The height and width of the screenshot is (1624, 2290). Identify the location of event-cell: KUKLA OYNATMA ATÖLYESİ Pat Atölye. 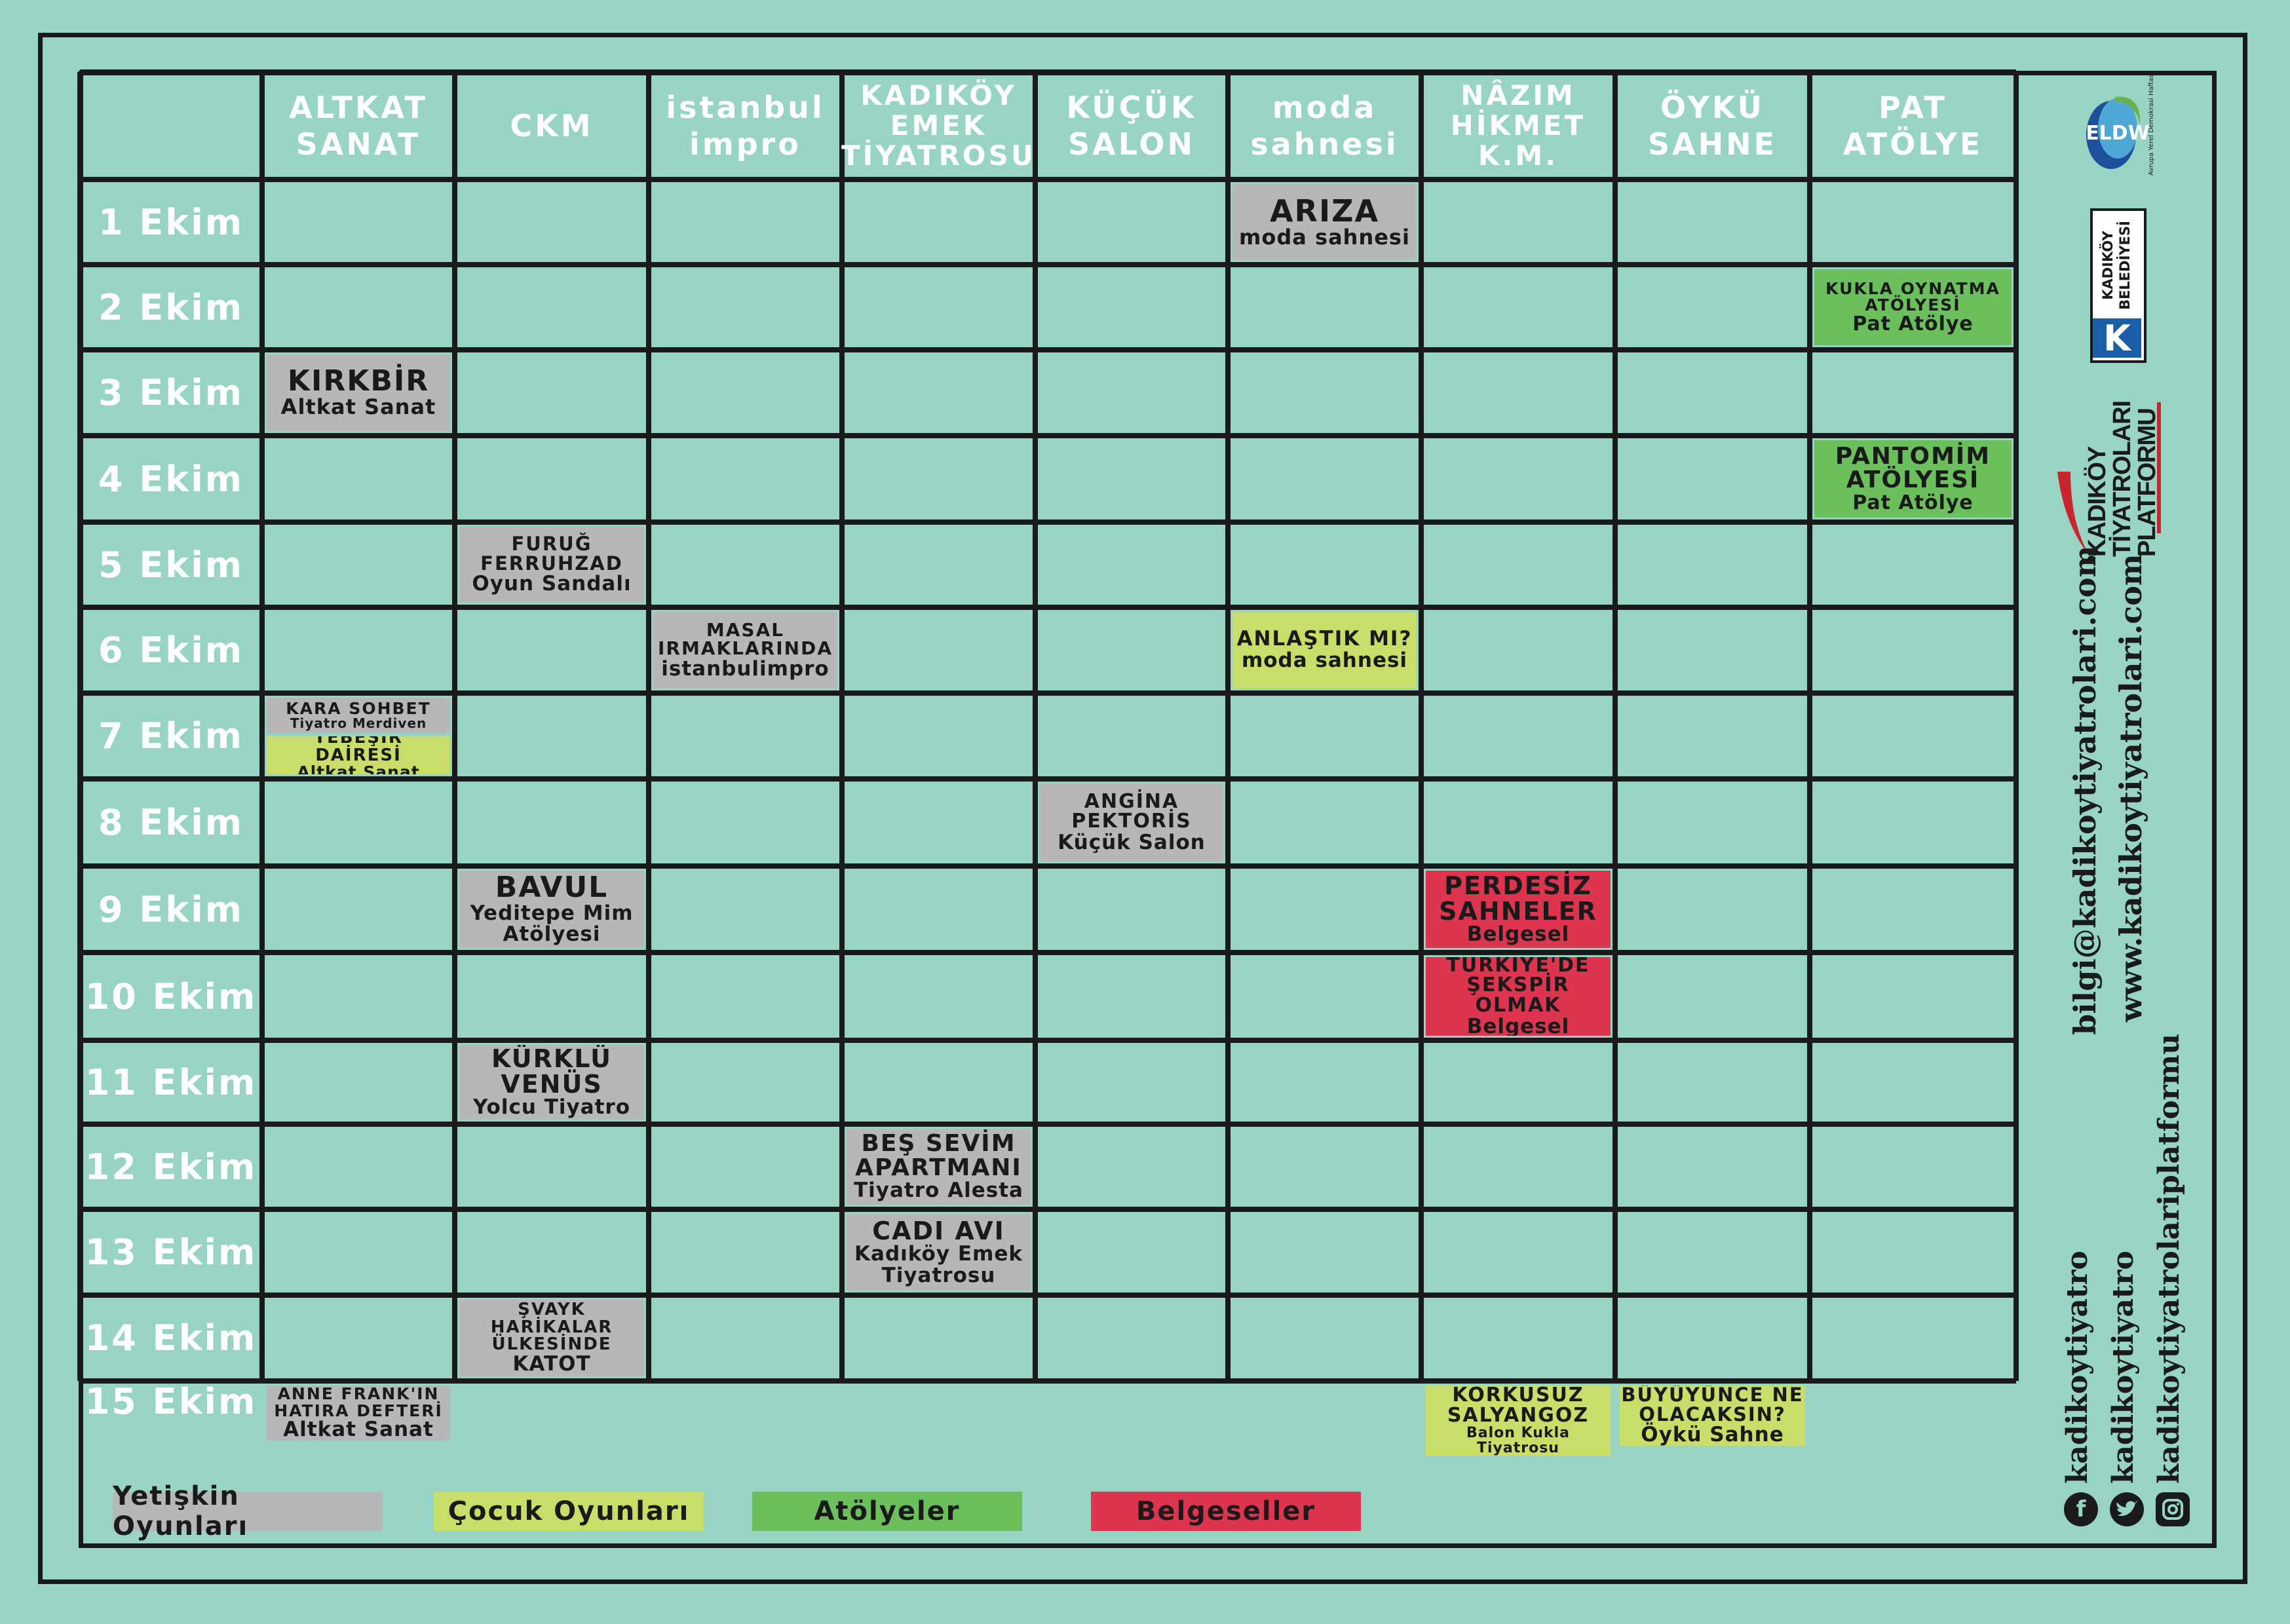
(1913, 307).